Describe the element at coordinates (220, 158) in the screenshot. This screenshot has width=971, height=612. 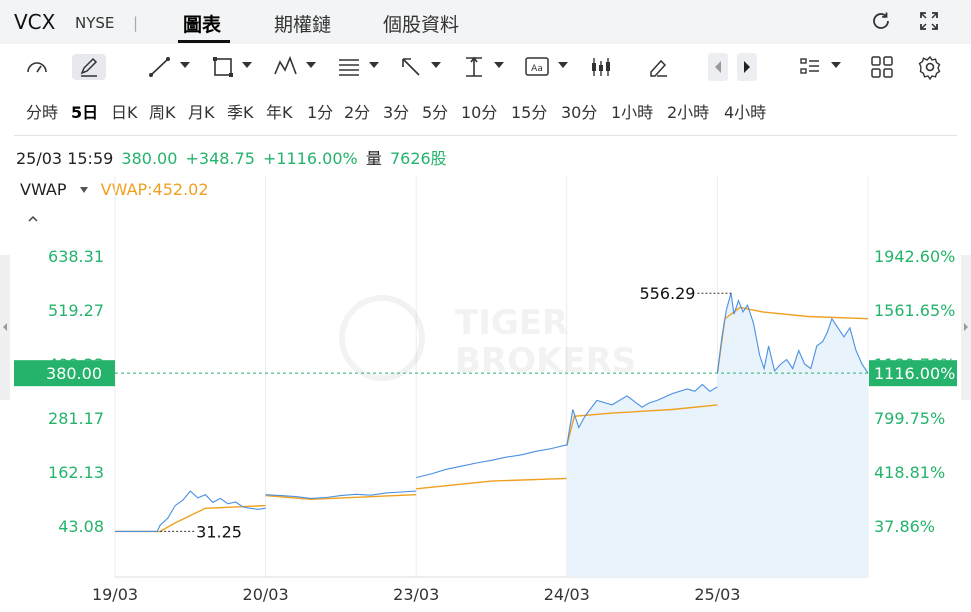
I see `quote-change: +348.75` at that location.